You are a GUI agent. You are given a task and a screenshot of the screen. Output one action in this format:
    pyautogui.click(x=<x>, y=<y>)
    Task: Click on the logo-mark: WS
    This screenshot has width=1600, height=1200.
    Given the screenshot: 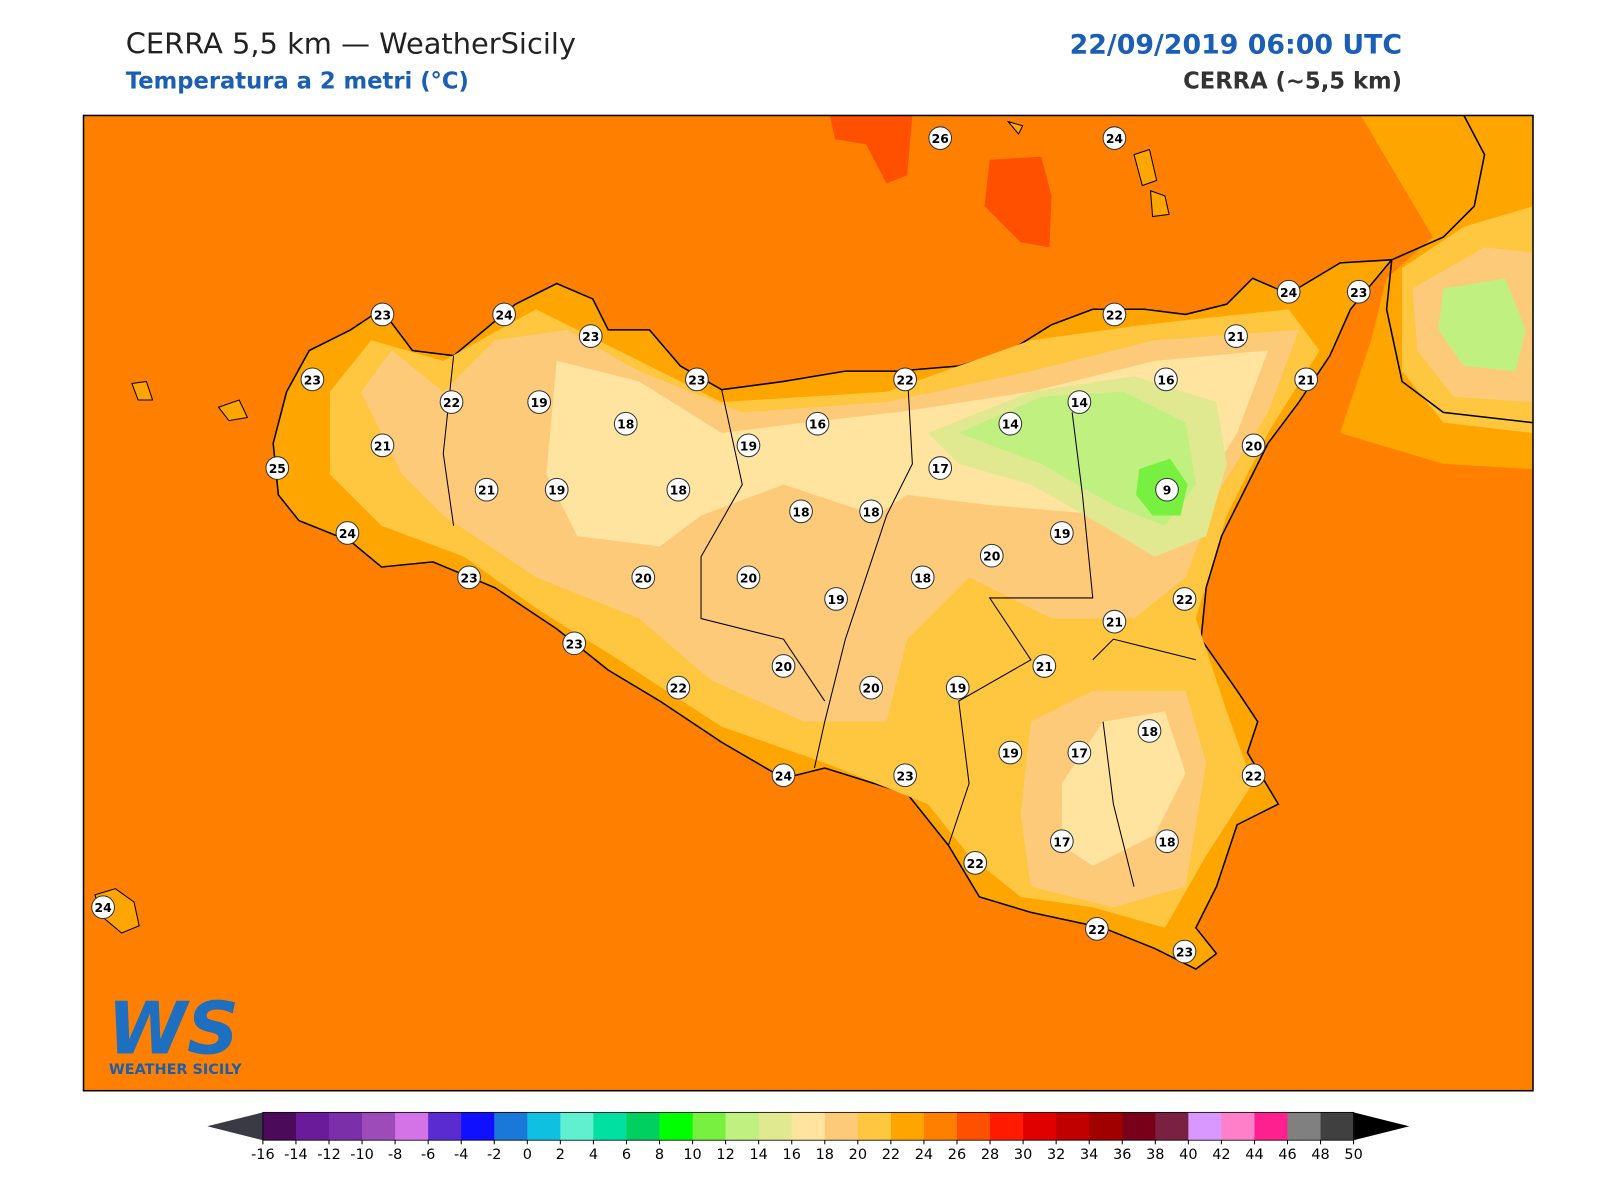 What is the action you would take?
    pyautogui.click(x=173, y=1030)
    